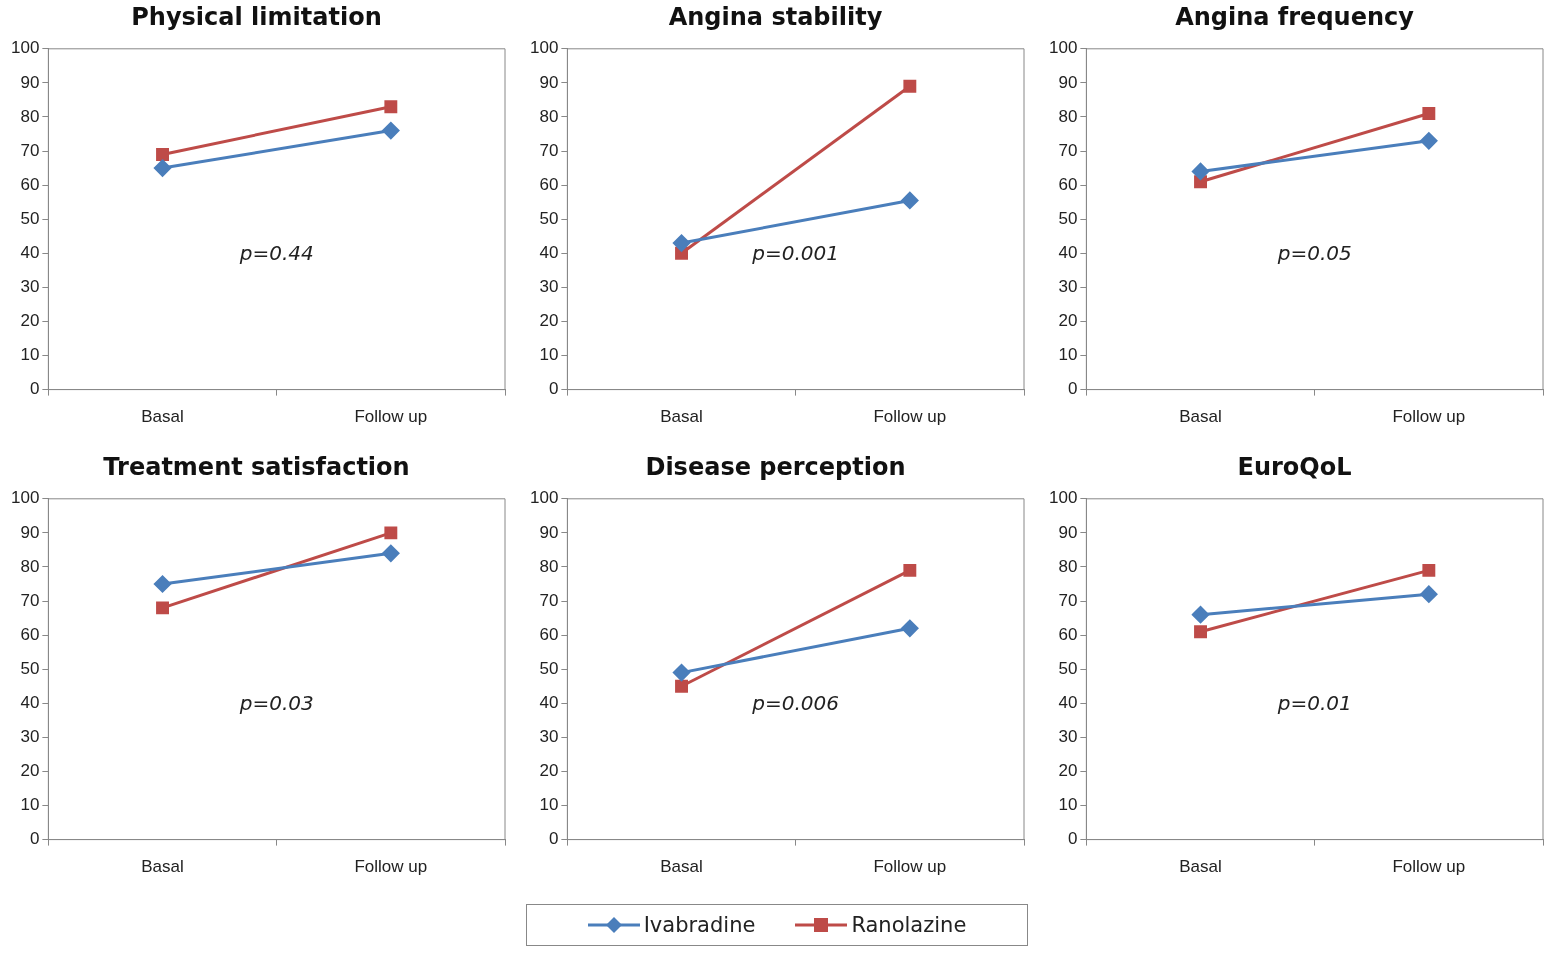 The height and width of the screenshot is (971, 1554). Describe the element at coordinates (1294, 466) in the screenshot. I see `chart-title: EuroQoL` at that location.